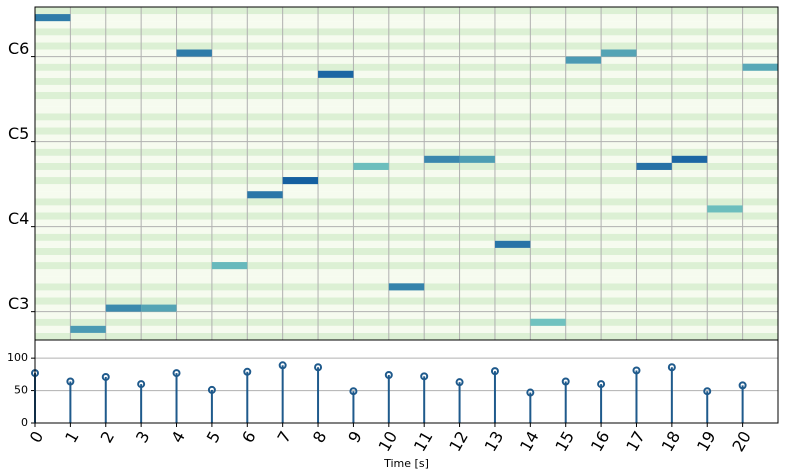 Image resolution: width=785 pixels, height=475 pixels. I want to click on x-tick-label: 19, so click(706, 441).